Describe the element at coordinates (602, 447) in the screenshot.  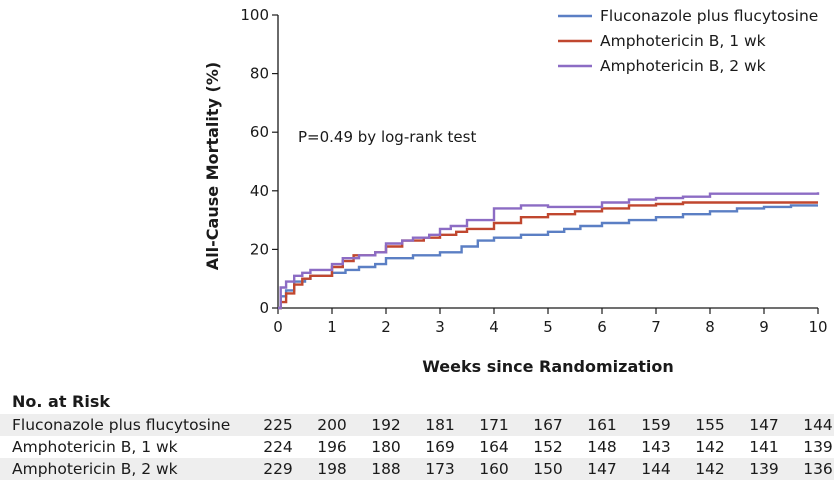
I see `risk-value: 148` at that location.